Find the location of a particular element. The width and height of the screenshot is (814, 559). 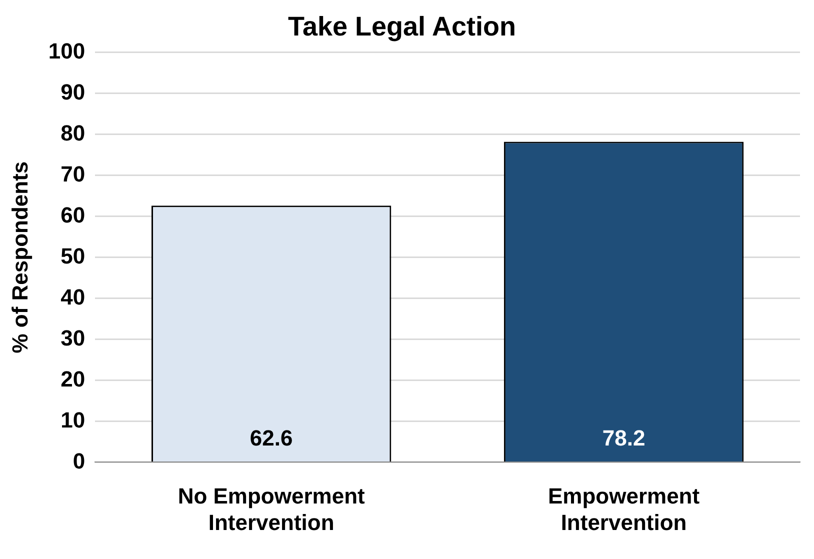

y-tick-label: 40 is located at coordinates (73, 297).